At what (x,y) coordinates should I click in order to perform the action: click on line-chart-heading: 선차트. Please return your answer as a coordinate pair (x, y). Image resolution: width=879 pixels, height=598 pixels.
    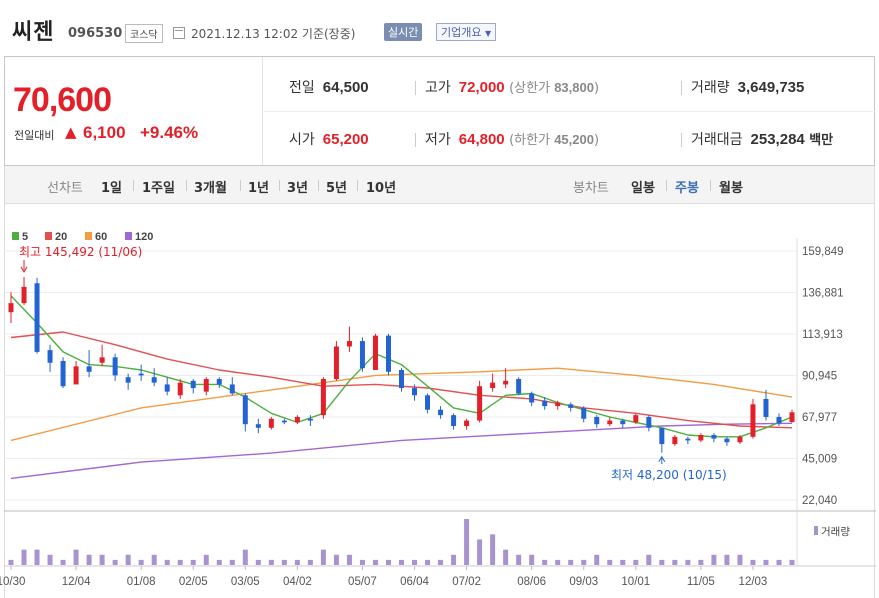
    Looking at the image, I should click on (65, 188).